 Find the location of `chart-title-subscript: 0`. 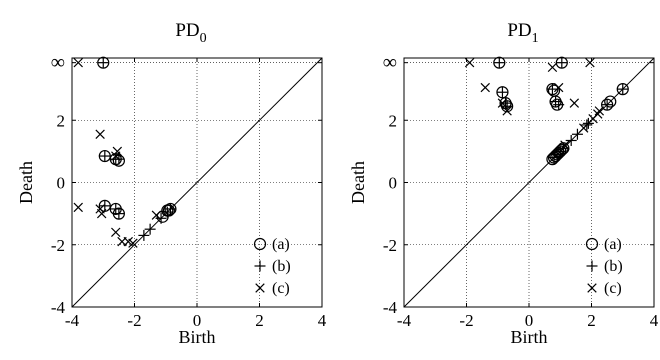

chart-title-subscript: 0 is located at coordinates (203, 38).